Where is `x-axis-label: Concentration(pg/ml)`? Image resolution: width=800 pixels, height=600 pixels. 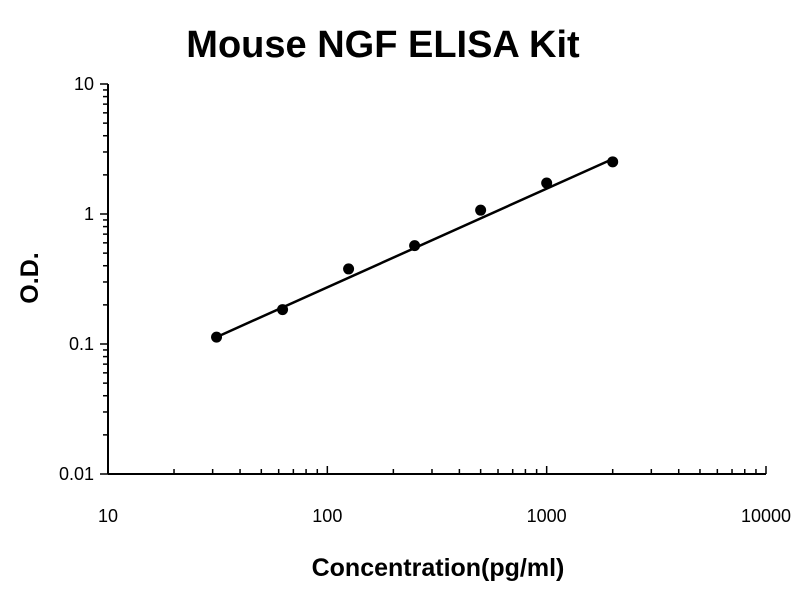
x-axis-label: Concentration(pg/ml) is located at coordinates (438, 568).